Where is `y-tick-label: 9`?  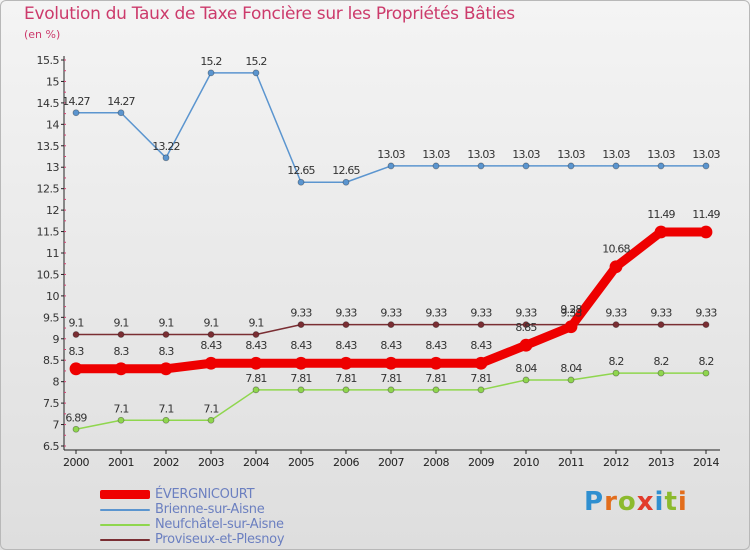
y-tick-label: 9 is located at coordinates (56, 339).